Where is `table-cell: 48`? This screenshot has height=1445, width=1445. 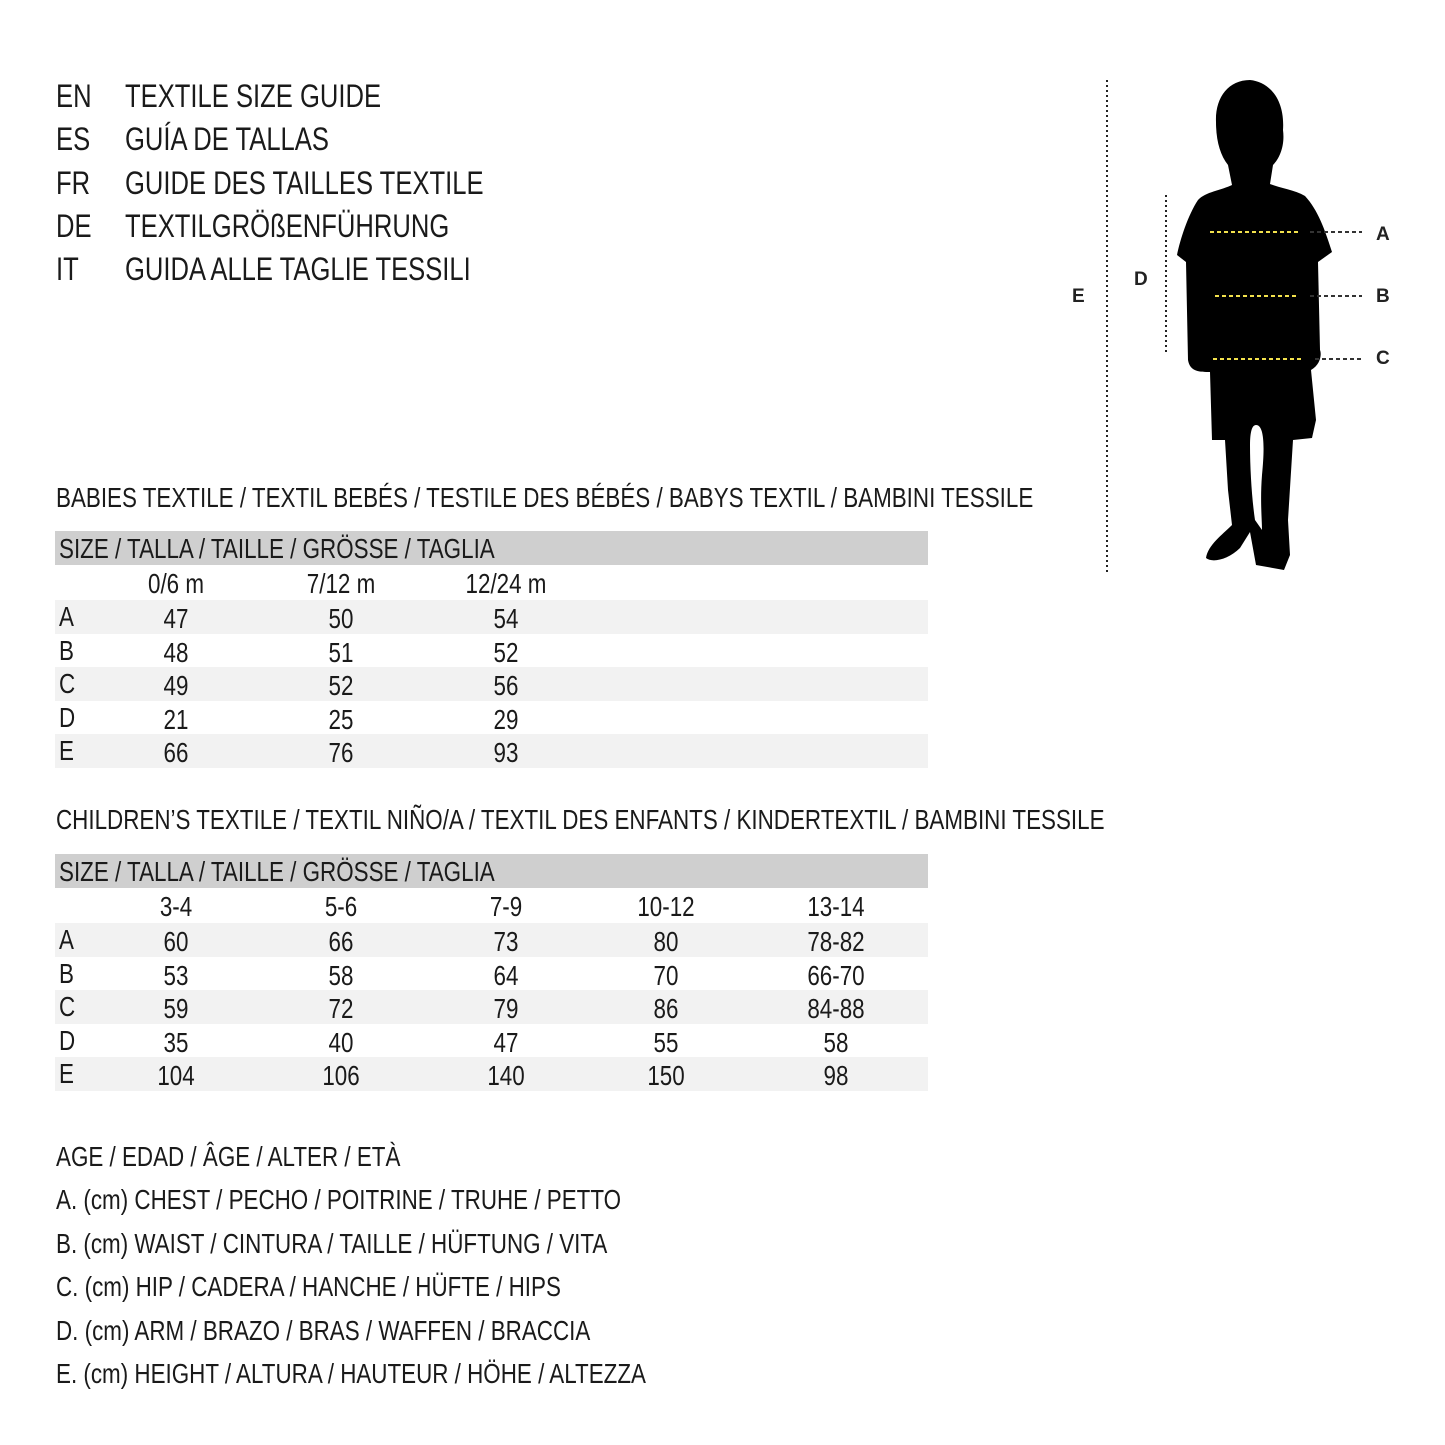 table-cell: 48 is located at coordinates (176, 652).